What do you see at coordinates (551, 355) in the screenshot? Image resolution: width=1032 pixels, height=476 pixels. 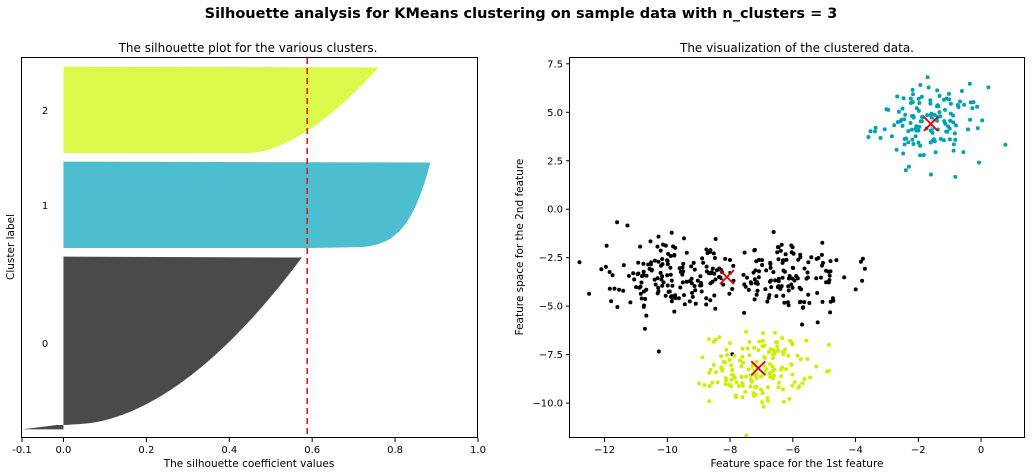 I see `scatter-ytick-label: −7.5` at bounding box center [551, 355].